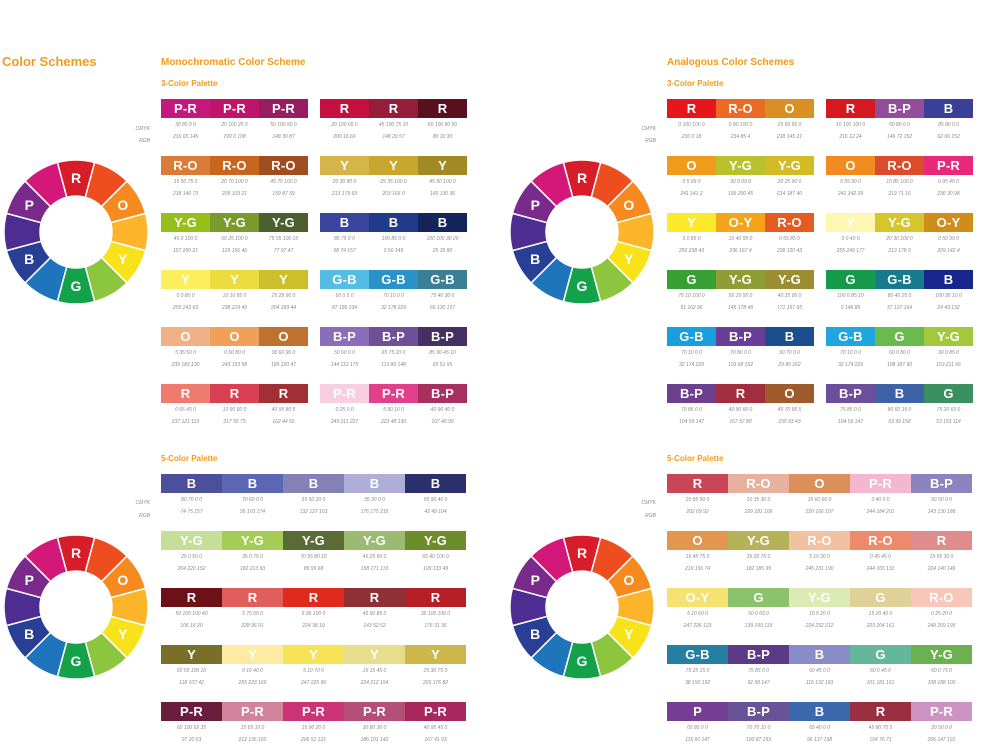 The width and height of the screenshot is (982, 751). Describe the element at coordinates (899, 137) in the screenshot. I see `rgb-value: 146 72 152` at that location.